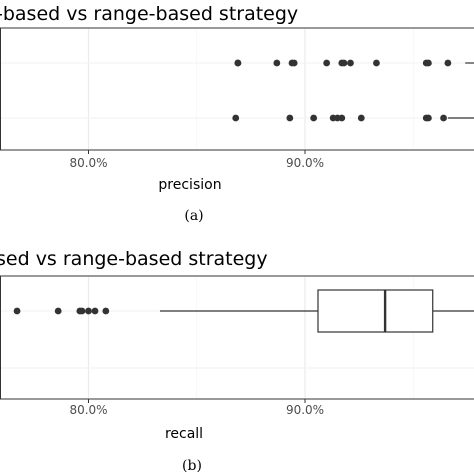 The height and width of the screenshot is (474, 474). What do you see at coordinates (243, 311) in the screenshot?
I see `marks-b` at bounding box center [243, 311].